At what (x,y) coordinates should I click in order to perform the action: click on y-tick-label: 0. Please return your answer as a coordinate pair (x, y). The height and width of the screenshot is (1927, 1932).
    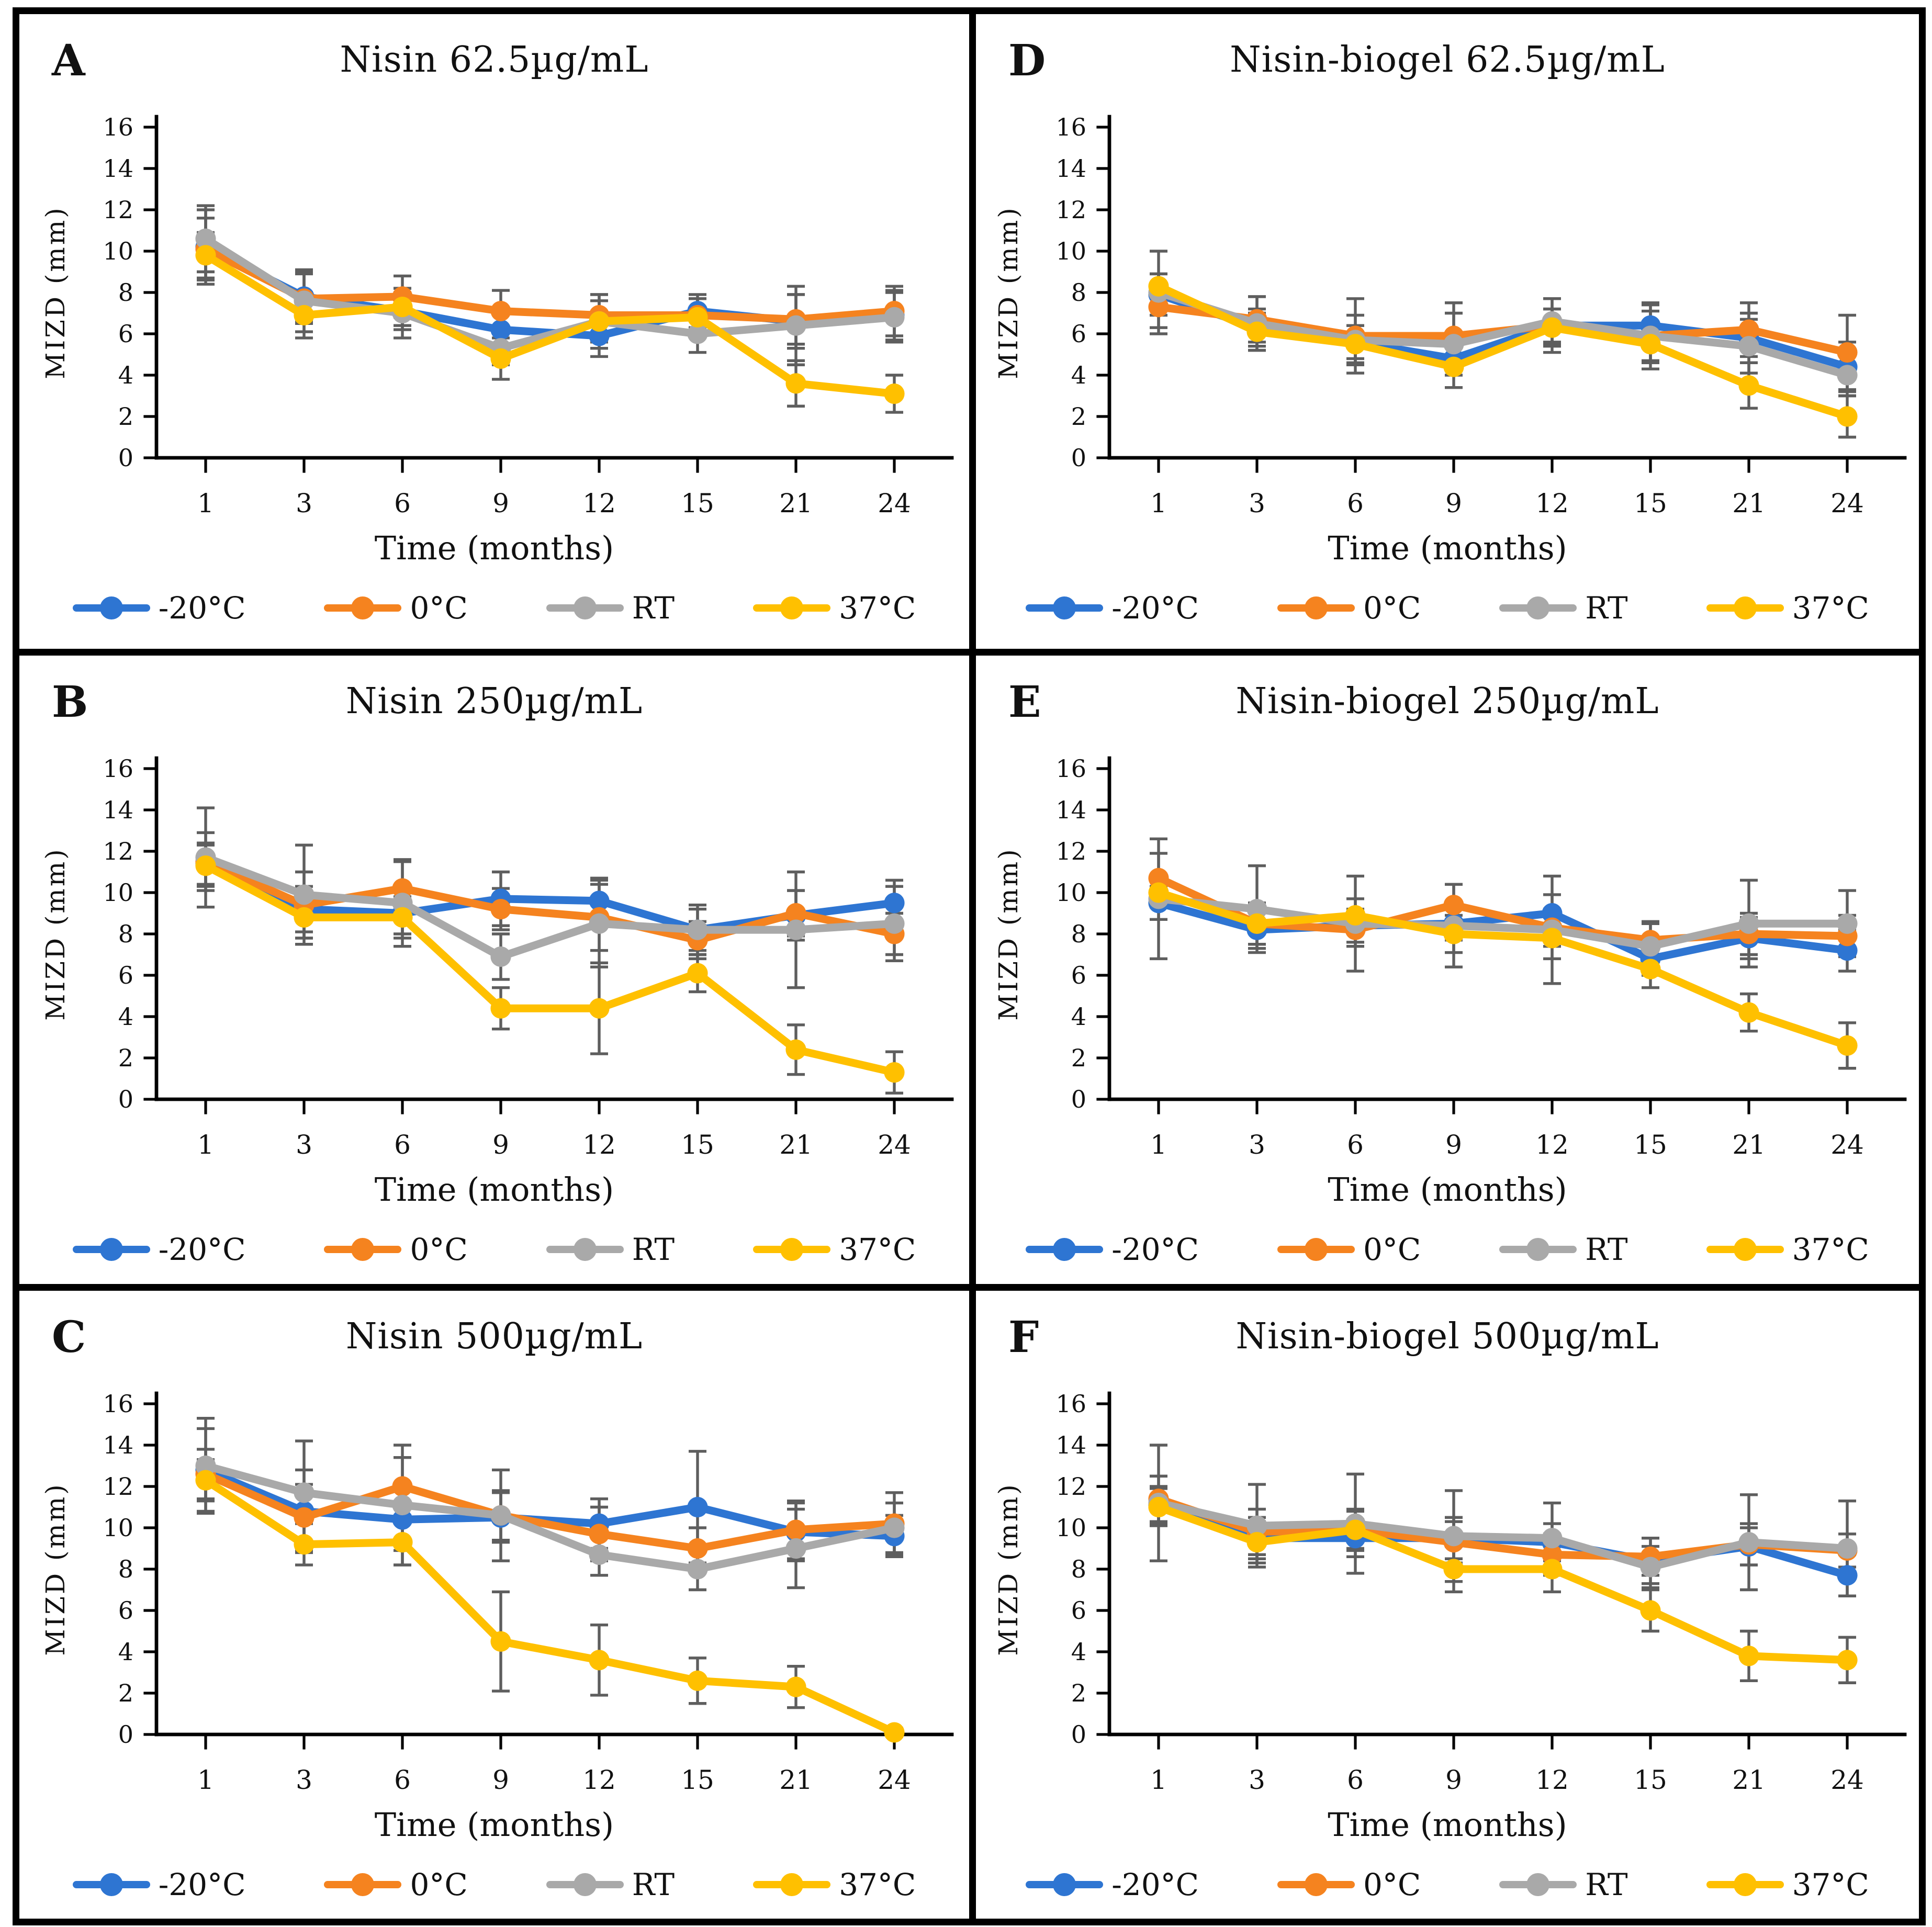
    Looking at the image, I should click on (1078, 458).